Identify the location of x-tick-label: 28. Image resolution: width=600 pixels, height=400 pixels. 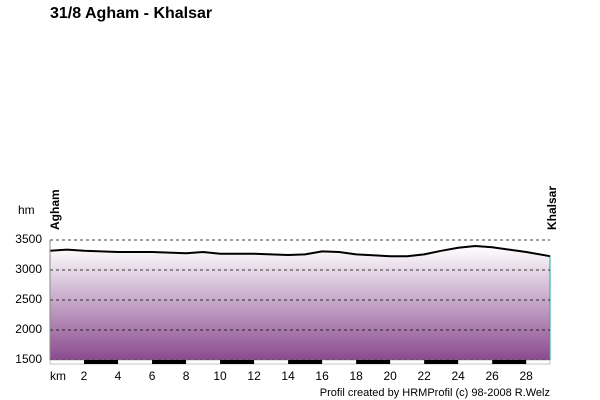
(527, 376).